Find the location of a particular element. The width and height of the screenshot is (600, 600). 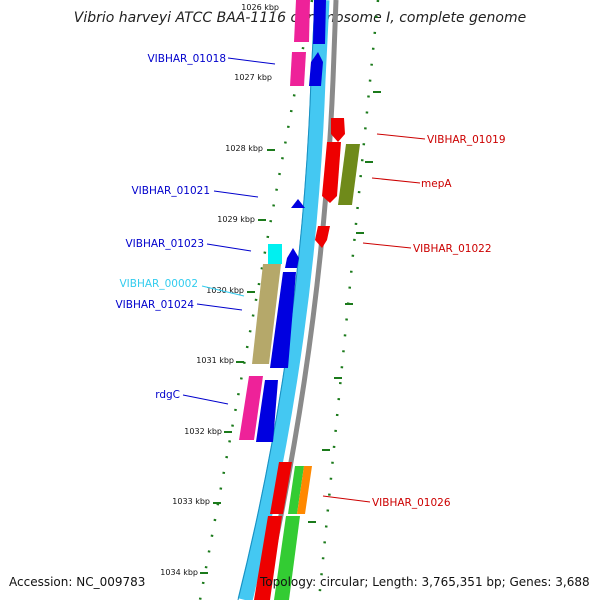

gene-label-vibhar-01026: VIBHAR_01026 is located at coordinates (411, 503).